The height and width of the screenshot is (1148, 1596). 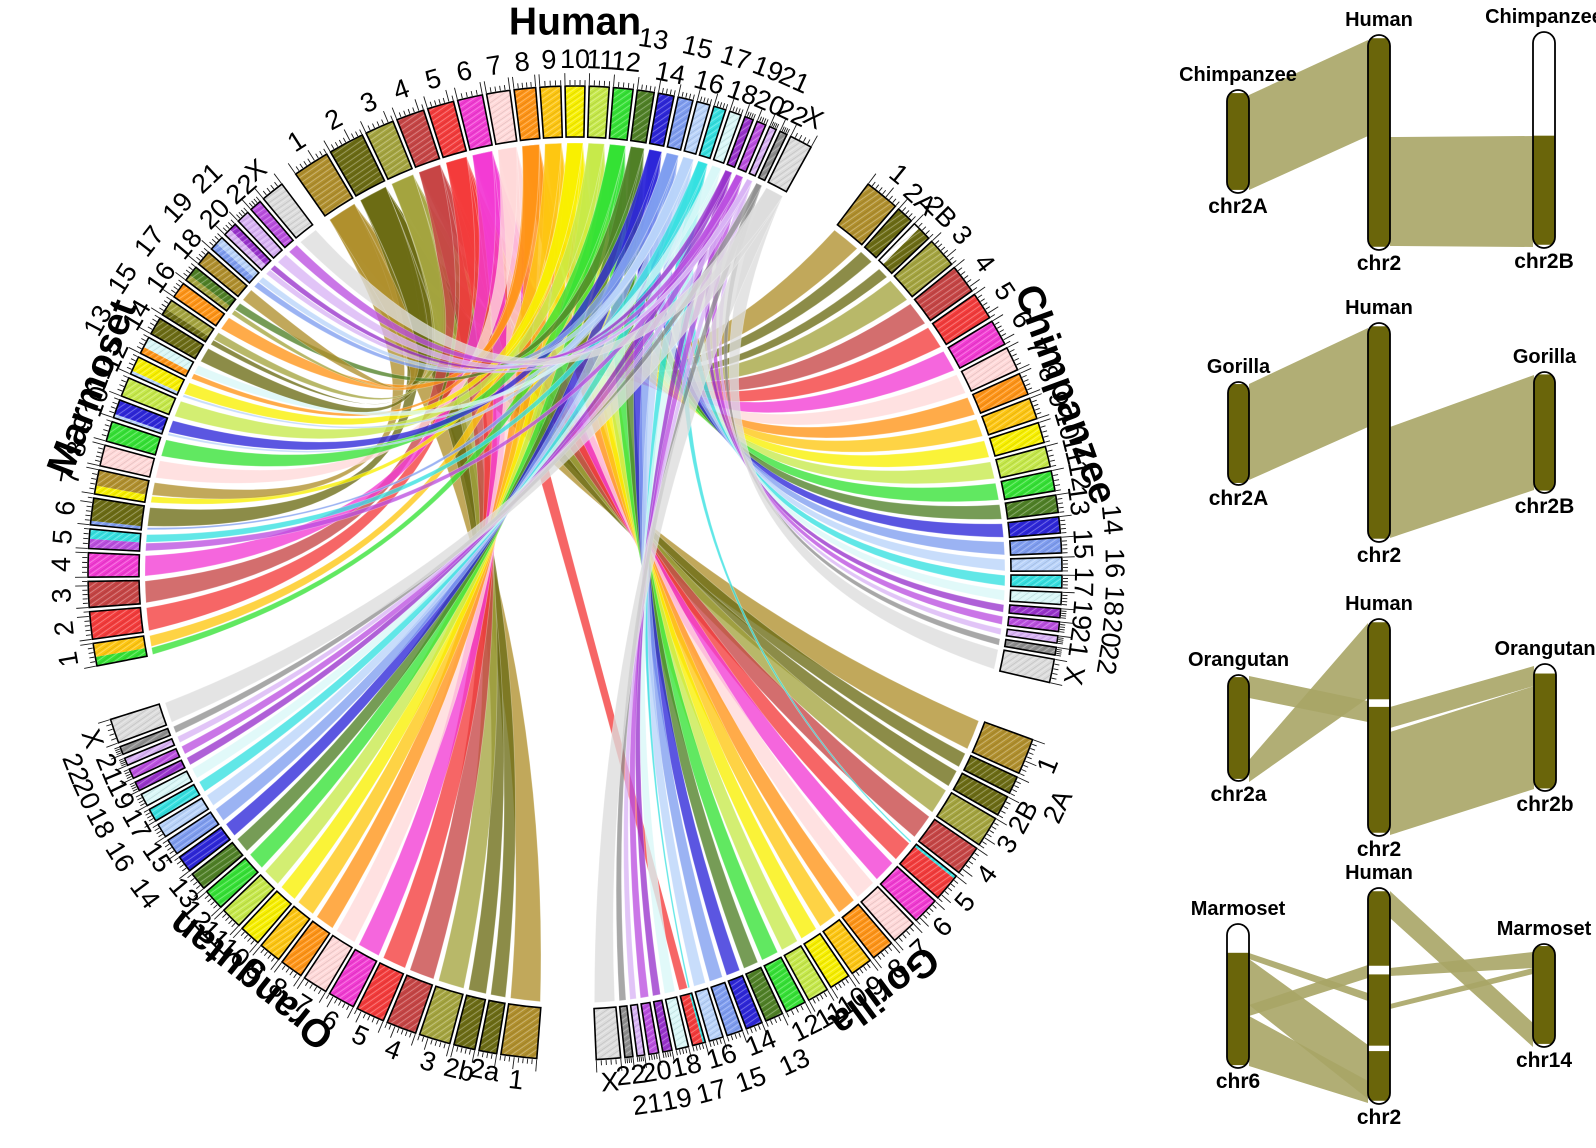 What do you see at coordinates (1545, 357) in the screenshot?
I see `panel-species-label: Gorilla` at bounding box center [1545, 357].